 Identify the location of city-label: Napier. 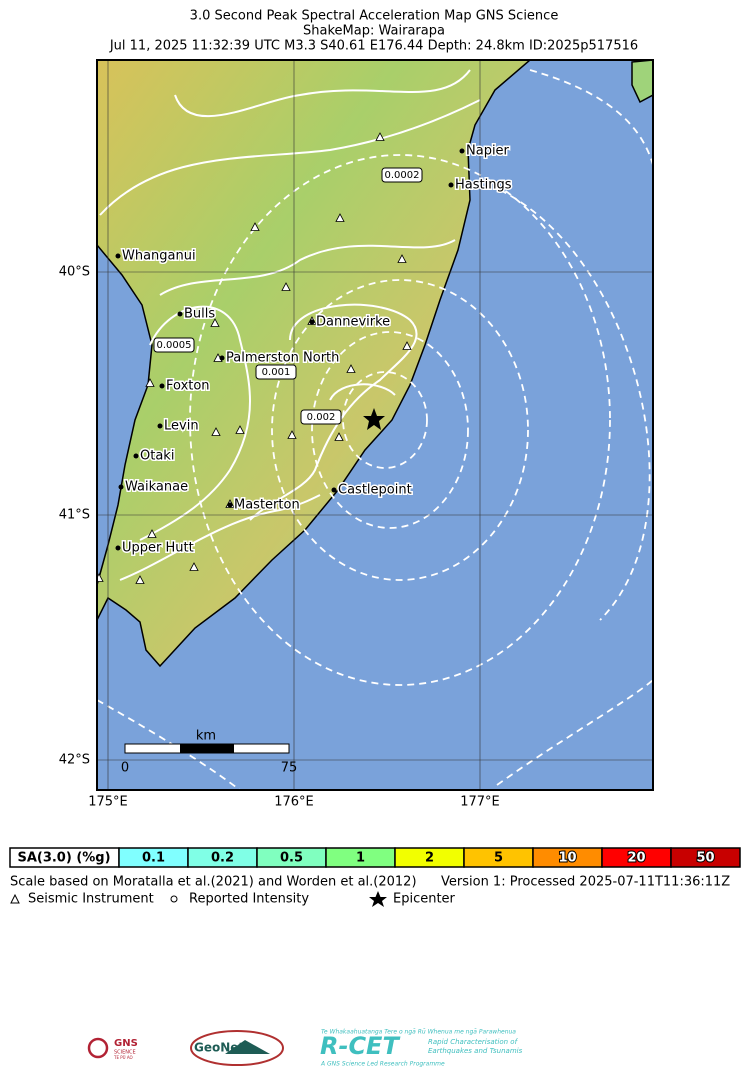
(488, 151).